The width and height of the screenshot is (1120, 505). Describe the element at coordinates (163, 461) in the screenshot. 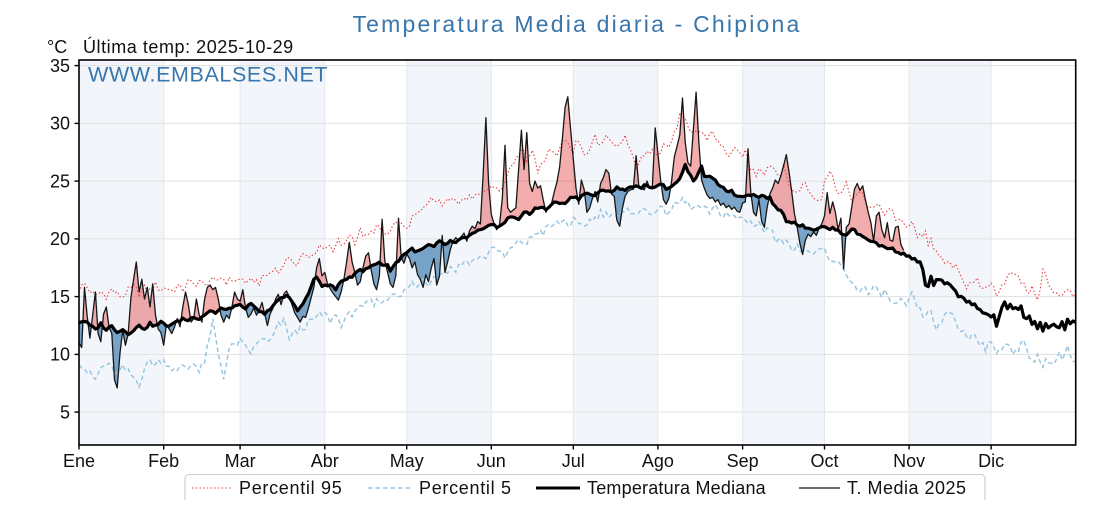

I see `svg-text: Feb` at that location.